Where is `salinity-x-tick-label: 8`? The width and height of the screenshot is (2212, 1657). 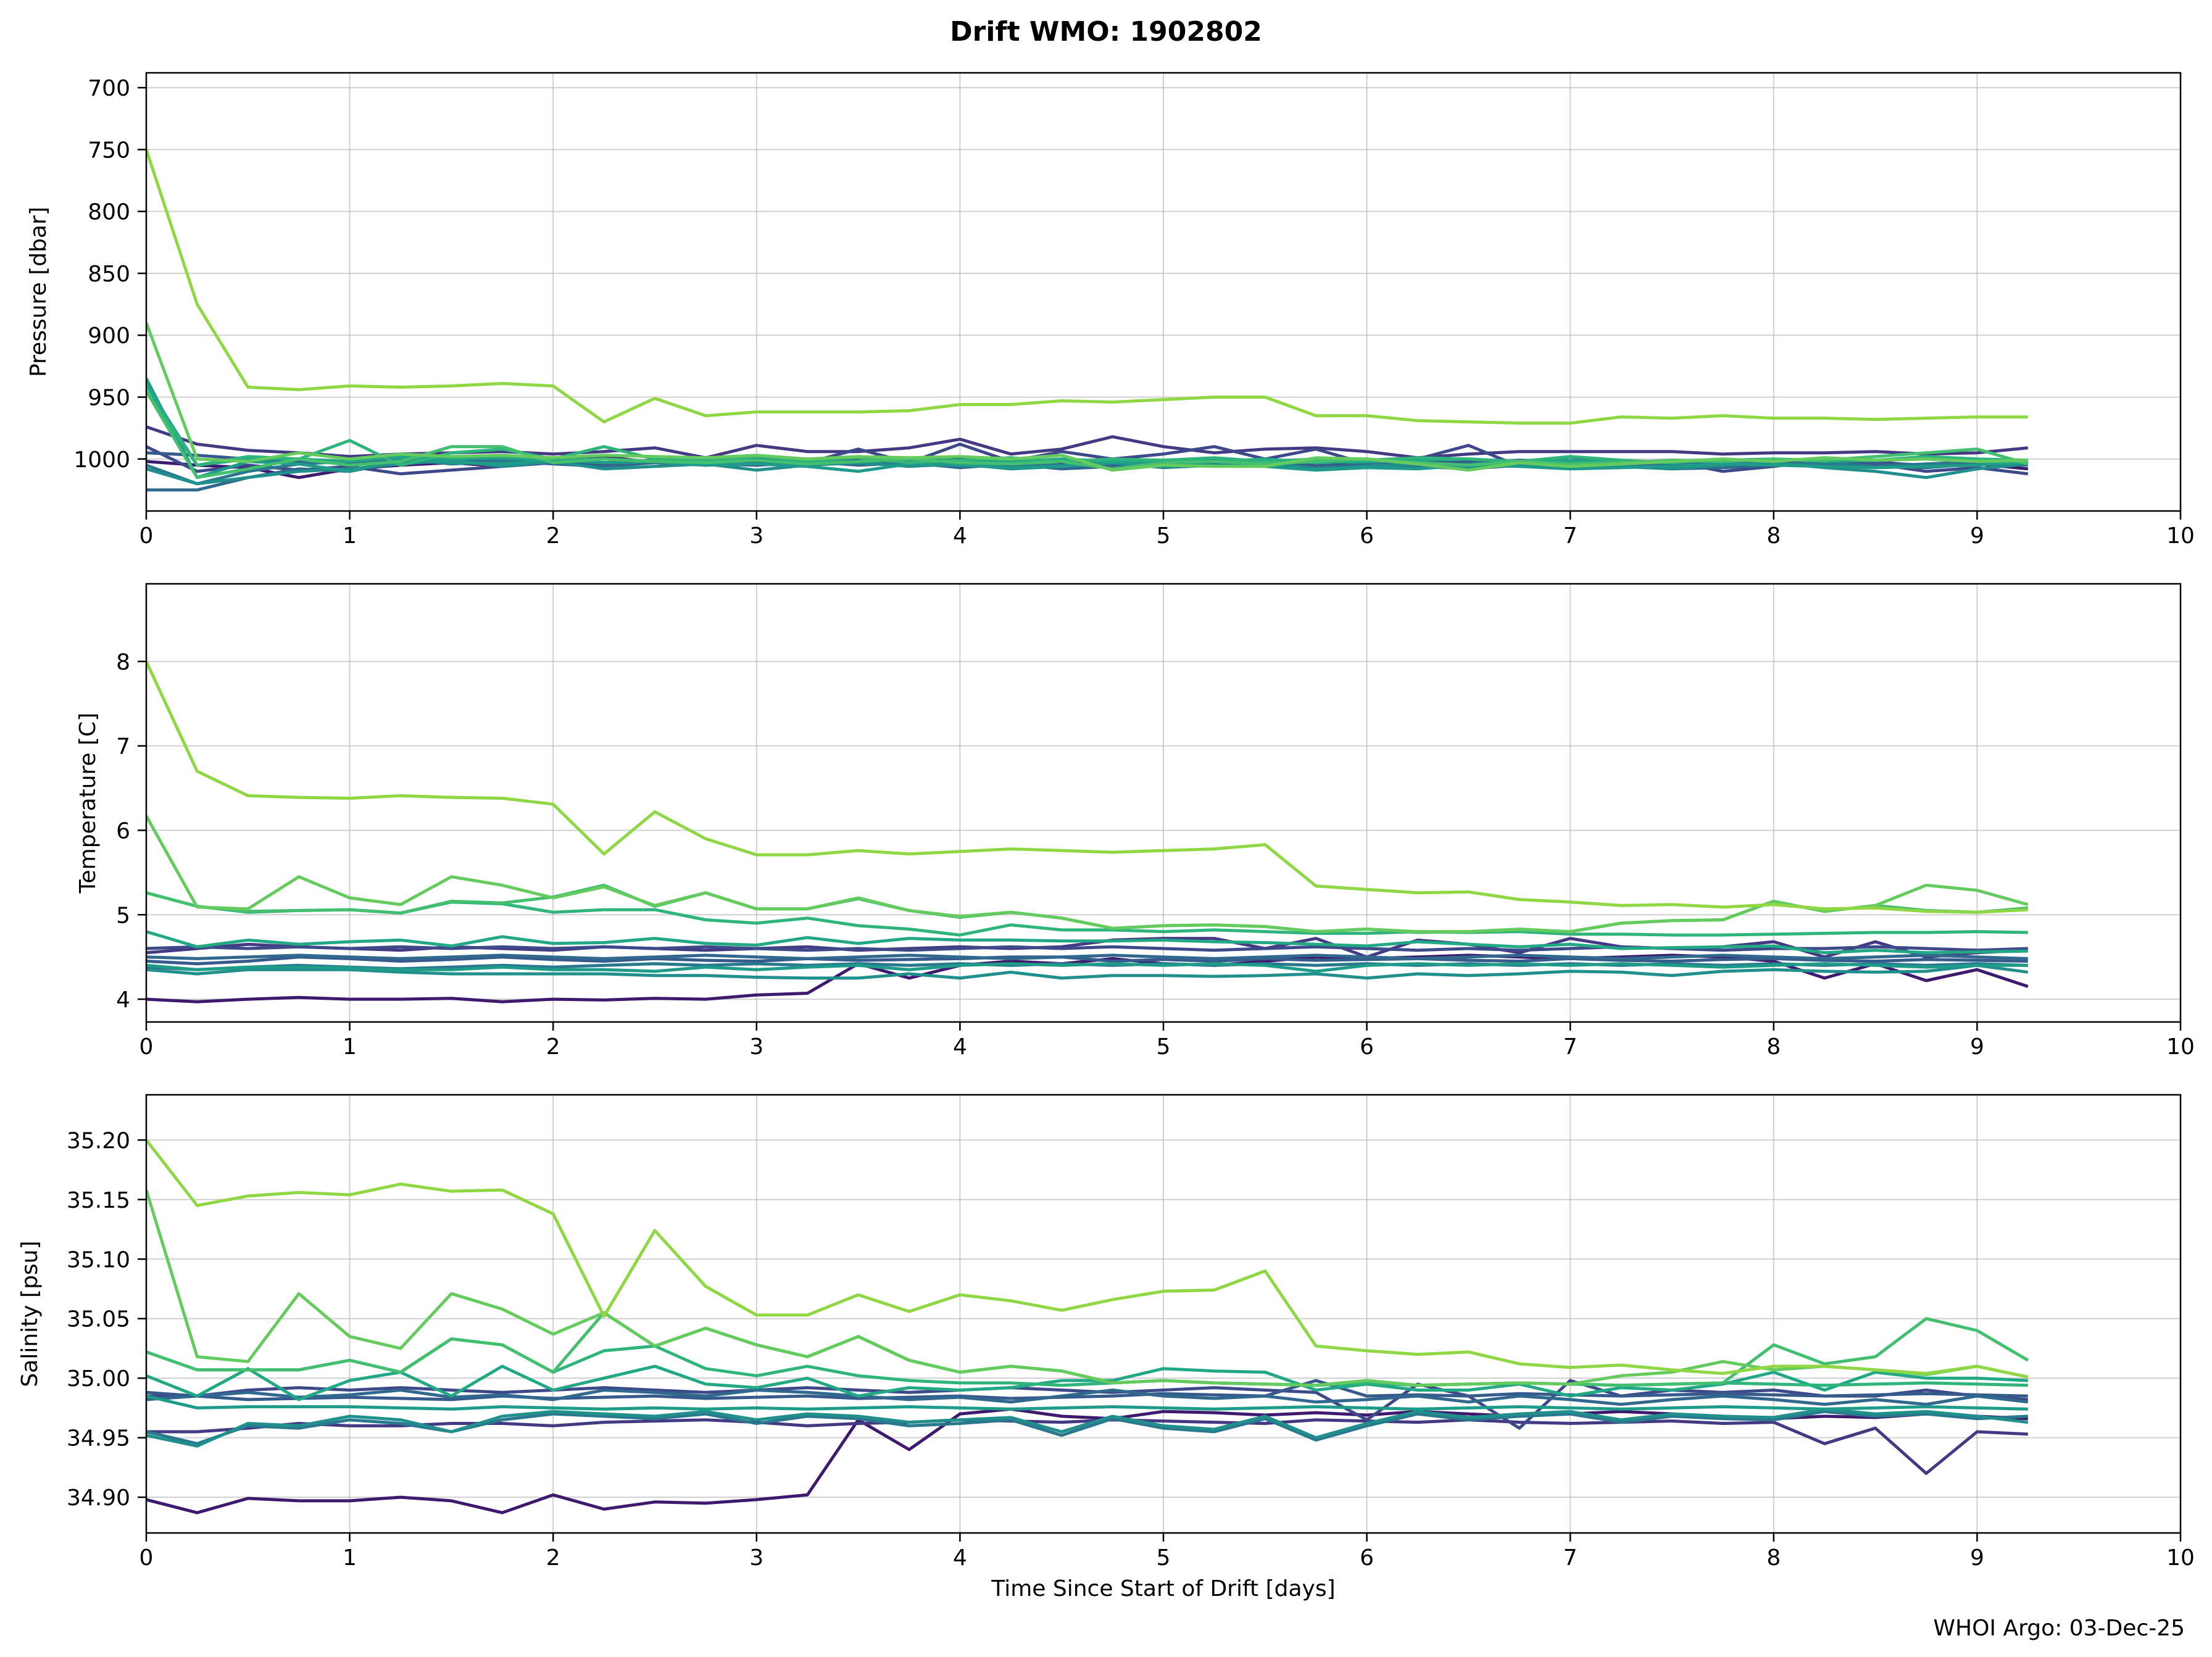 salinity-x-tick-label: 8 is located at coordinates (1773, 1558).